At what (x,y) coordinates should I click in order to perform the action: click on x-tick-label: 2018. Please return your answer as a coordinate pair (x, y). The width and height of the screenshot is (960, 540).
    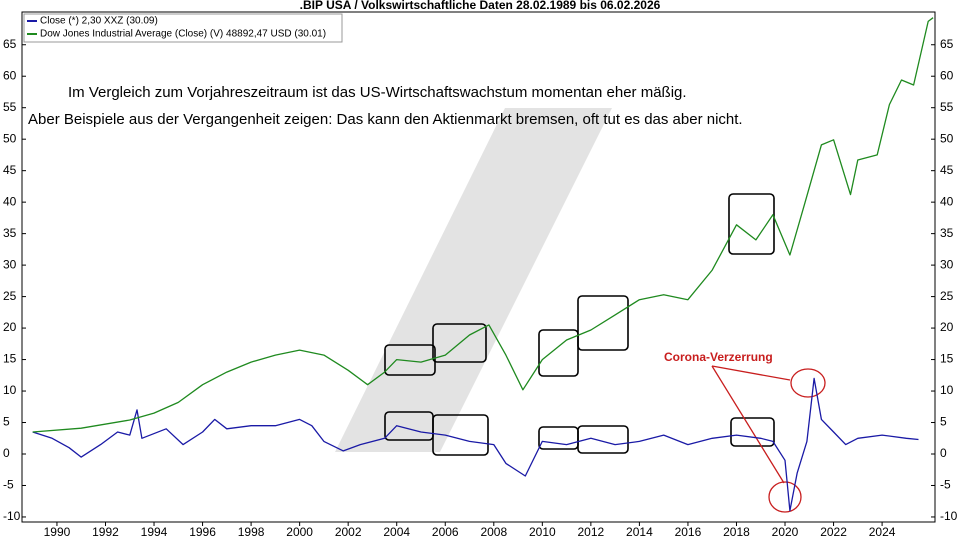
    Looking at the image, I should click on (736, 532).